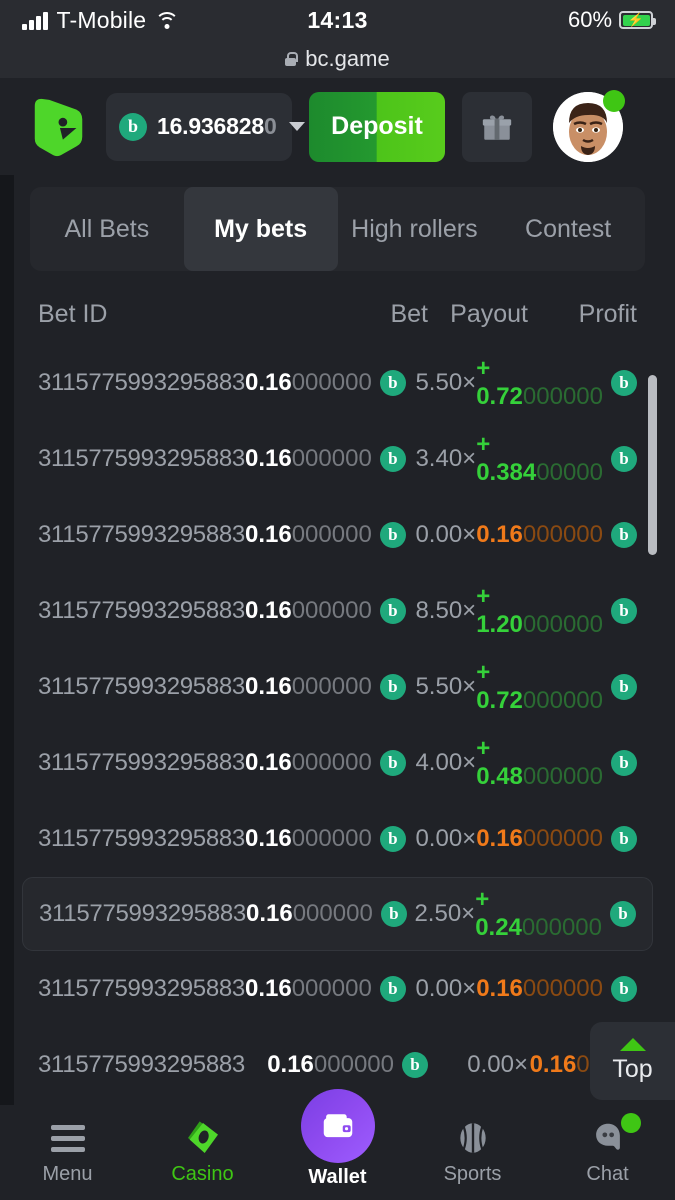 Image resolution: width=675 pixels, height=1200 pixels. Describe the element at coordinates (556, 535) in the screenshot. I see `cell-profit: 0.16000000 b` at that location.